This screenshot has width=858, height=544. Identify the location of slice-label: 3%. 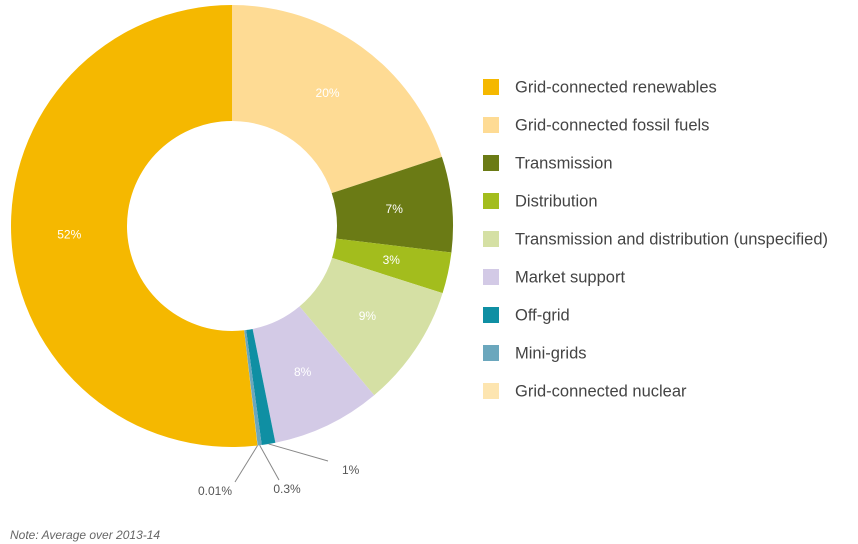
(392, 260).